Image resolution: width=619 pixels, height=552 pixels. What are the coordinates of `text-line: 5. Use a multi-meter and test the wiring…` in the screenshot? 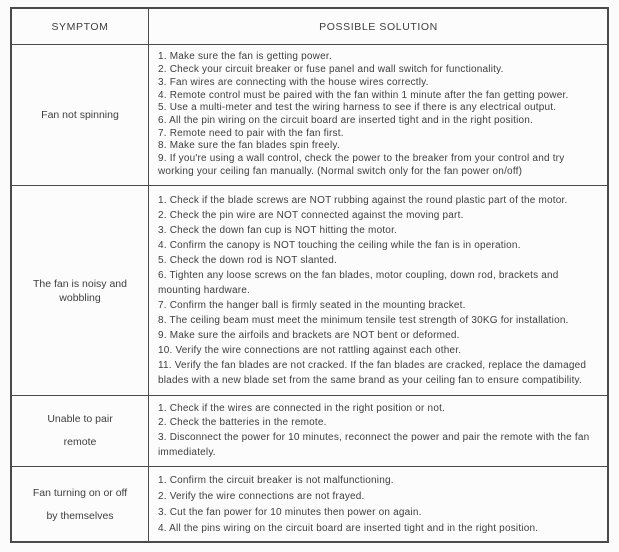 It's located at (357, 108).